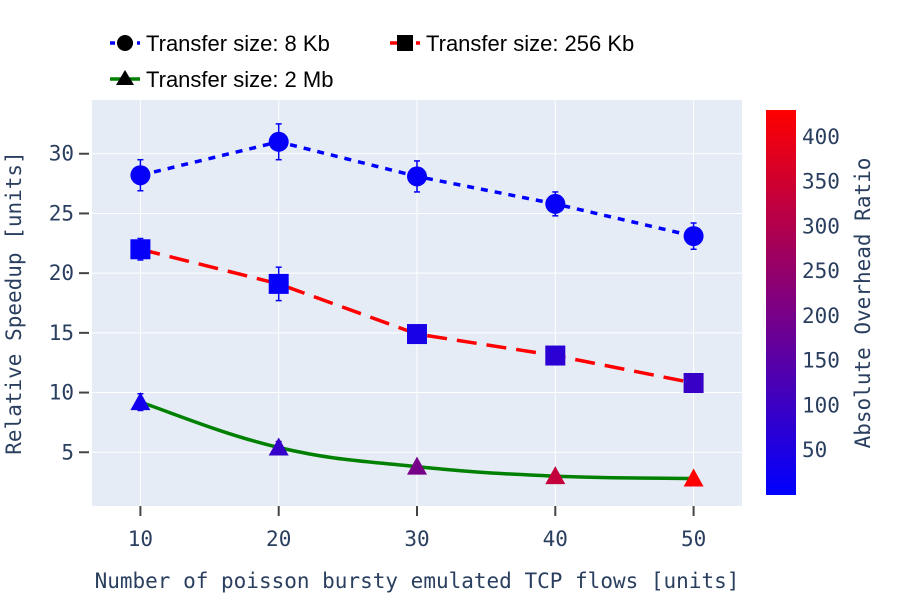 The image size is (900, 600). What do you see at coordinates (821, 271) in the screenshot?
I see `colorbar-tick-label: 250` at bounding box center [821, 271].